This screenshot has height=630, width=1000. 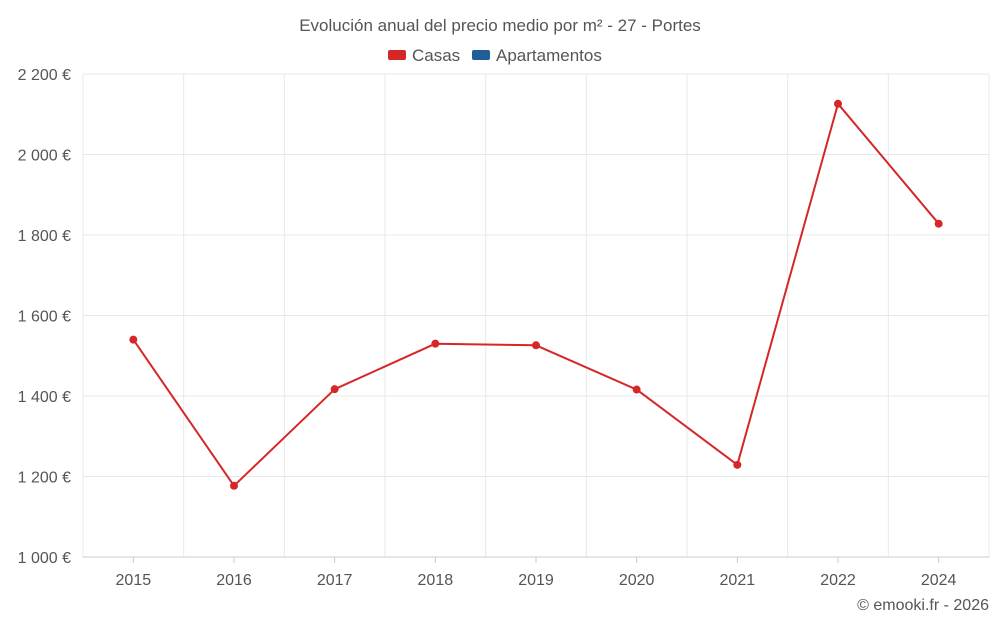 What do you see at coordinates (234, 580) in the screenshot?
I see `x-tick-label: 2016` at bounding box center [234, 580].